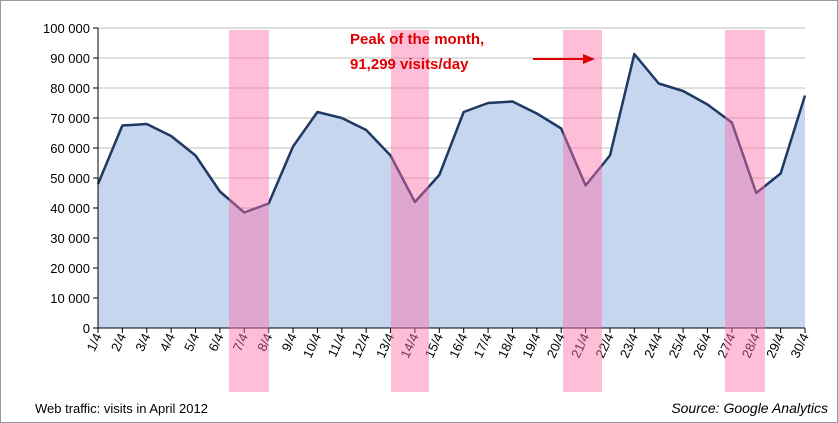 The image size is (838, 423). Describe the element at coordinates (70, 268) in the screenshot. I see `y-tick-label: 20 000` at that location.